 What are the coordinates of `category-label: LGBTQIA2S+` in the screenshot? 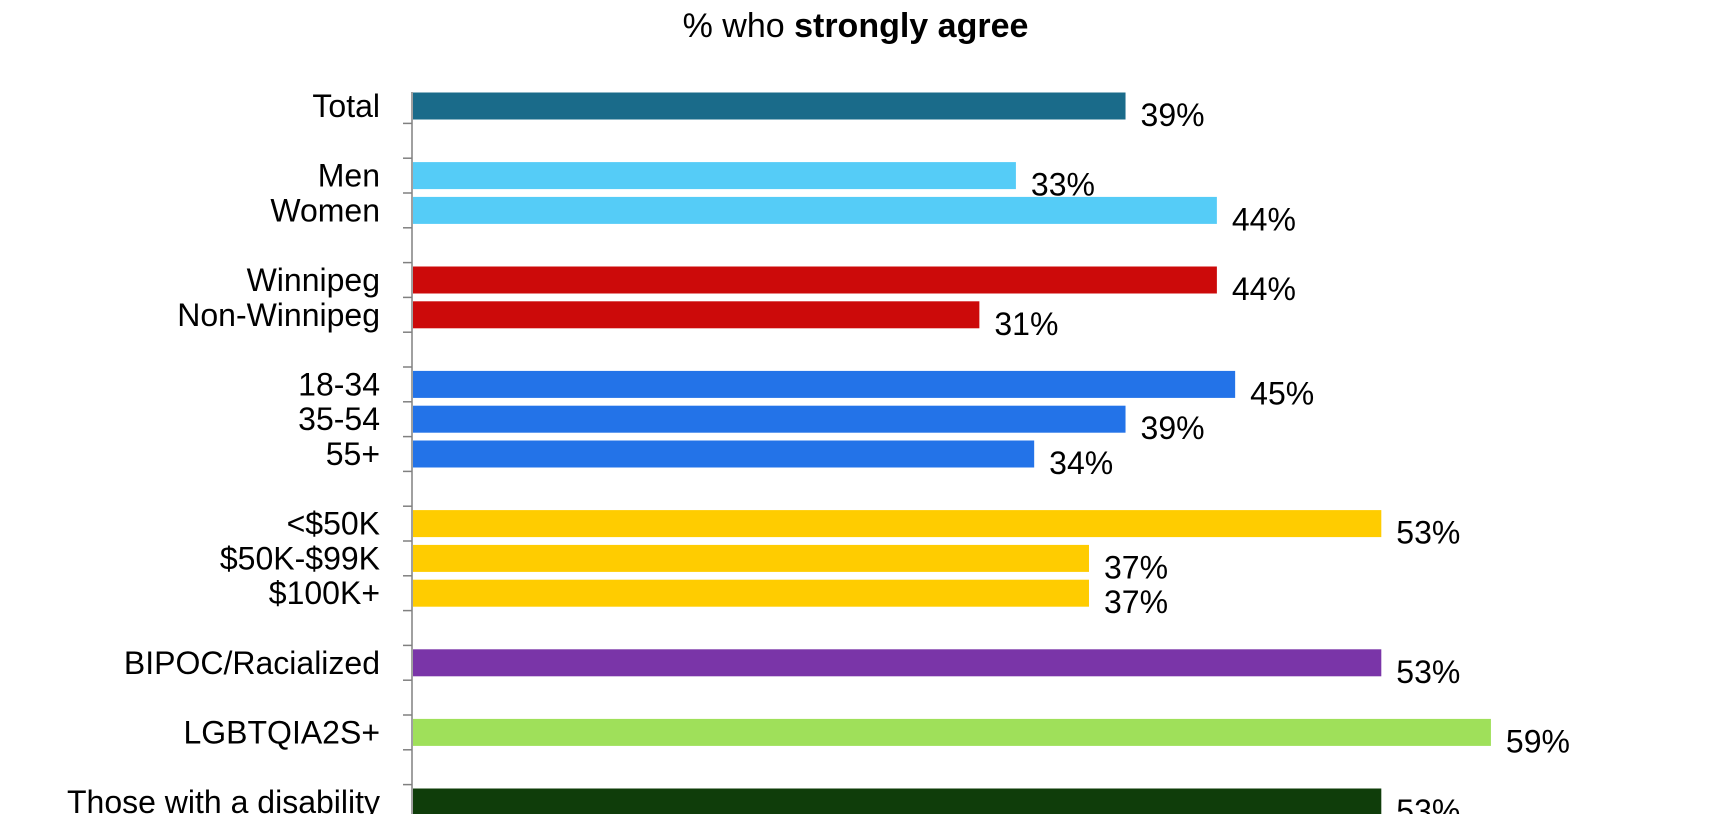 It's located at (281, 732).